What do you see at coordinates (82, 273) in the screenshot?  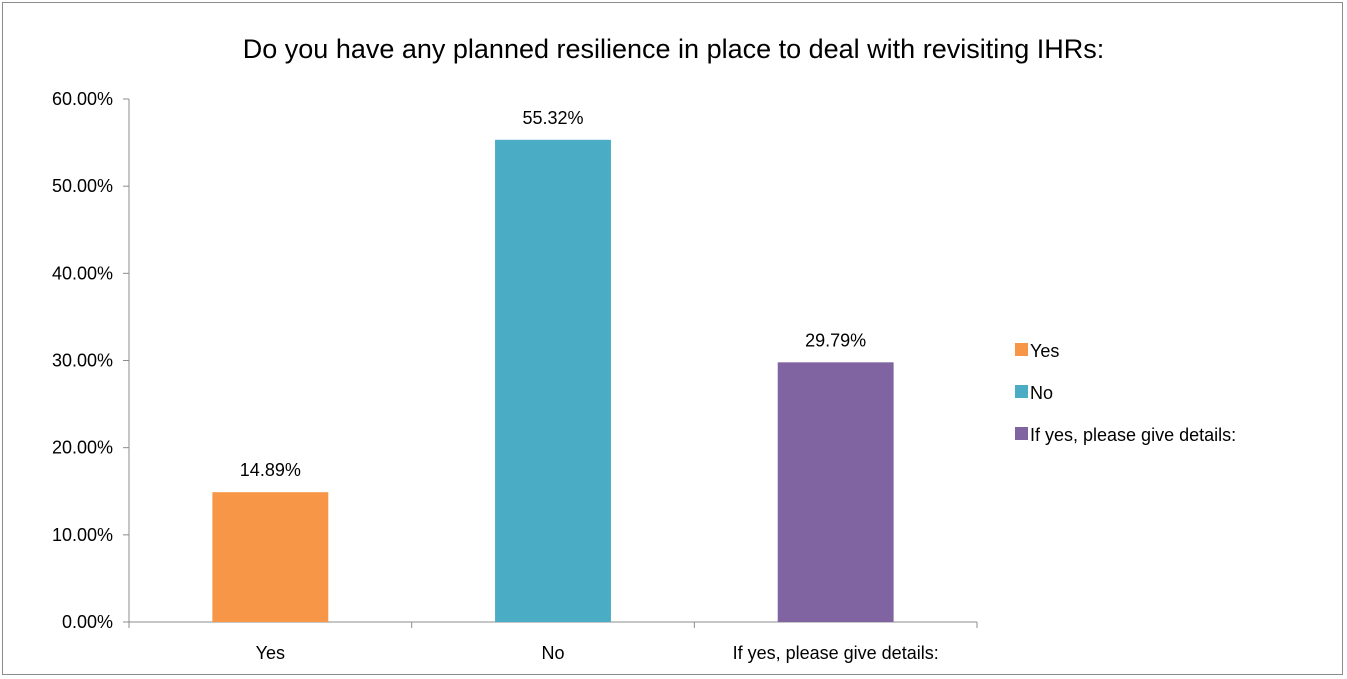 I see `y-tick-label: 40.00%` at bounding box center [82, 273].